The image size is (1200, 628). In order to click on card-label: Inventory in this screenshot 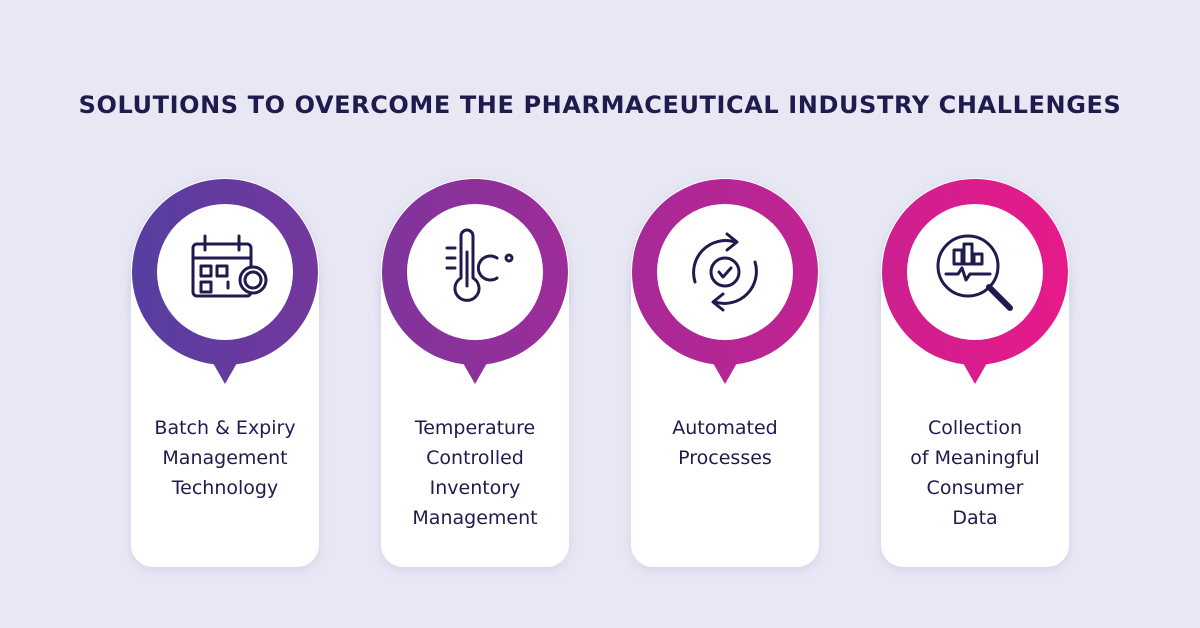, I will do `click(475, 488)`.